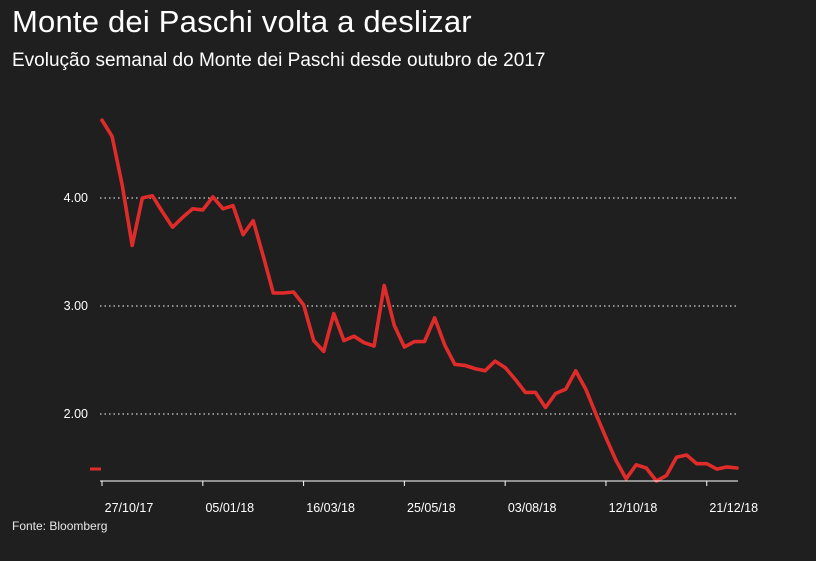 This screenshot has height=561, width=816. I want to click on x-tick-label: 05/01/18, so click(229, 508).